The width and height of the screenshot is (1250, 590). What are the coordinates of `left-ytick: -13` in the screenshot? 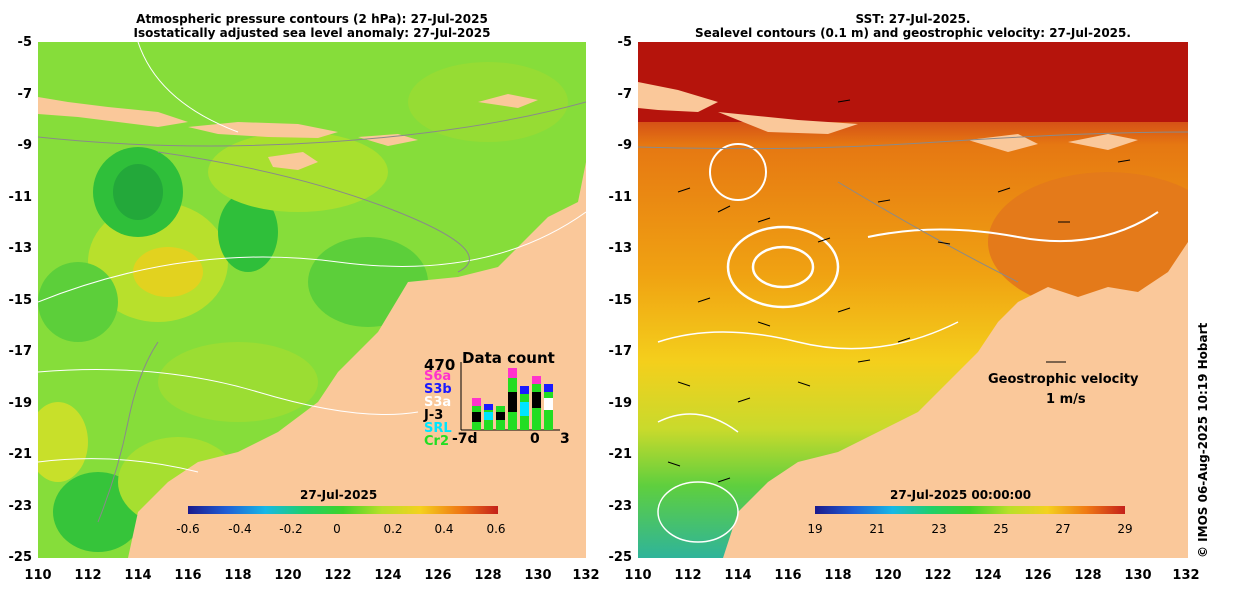 It's located at (20, 248).